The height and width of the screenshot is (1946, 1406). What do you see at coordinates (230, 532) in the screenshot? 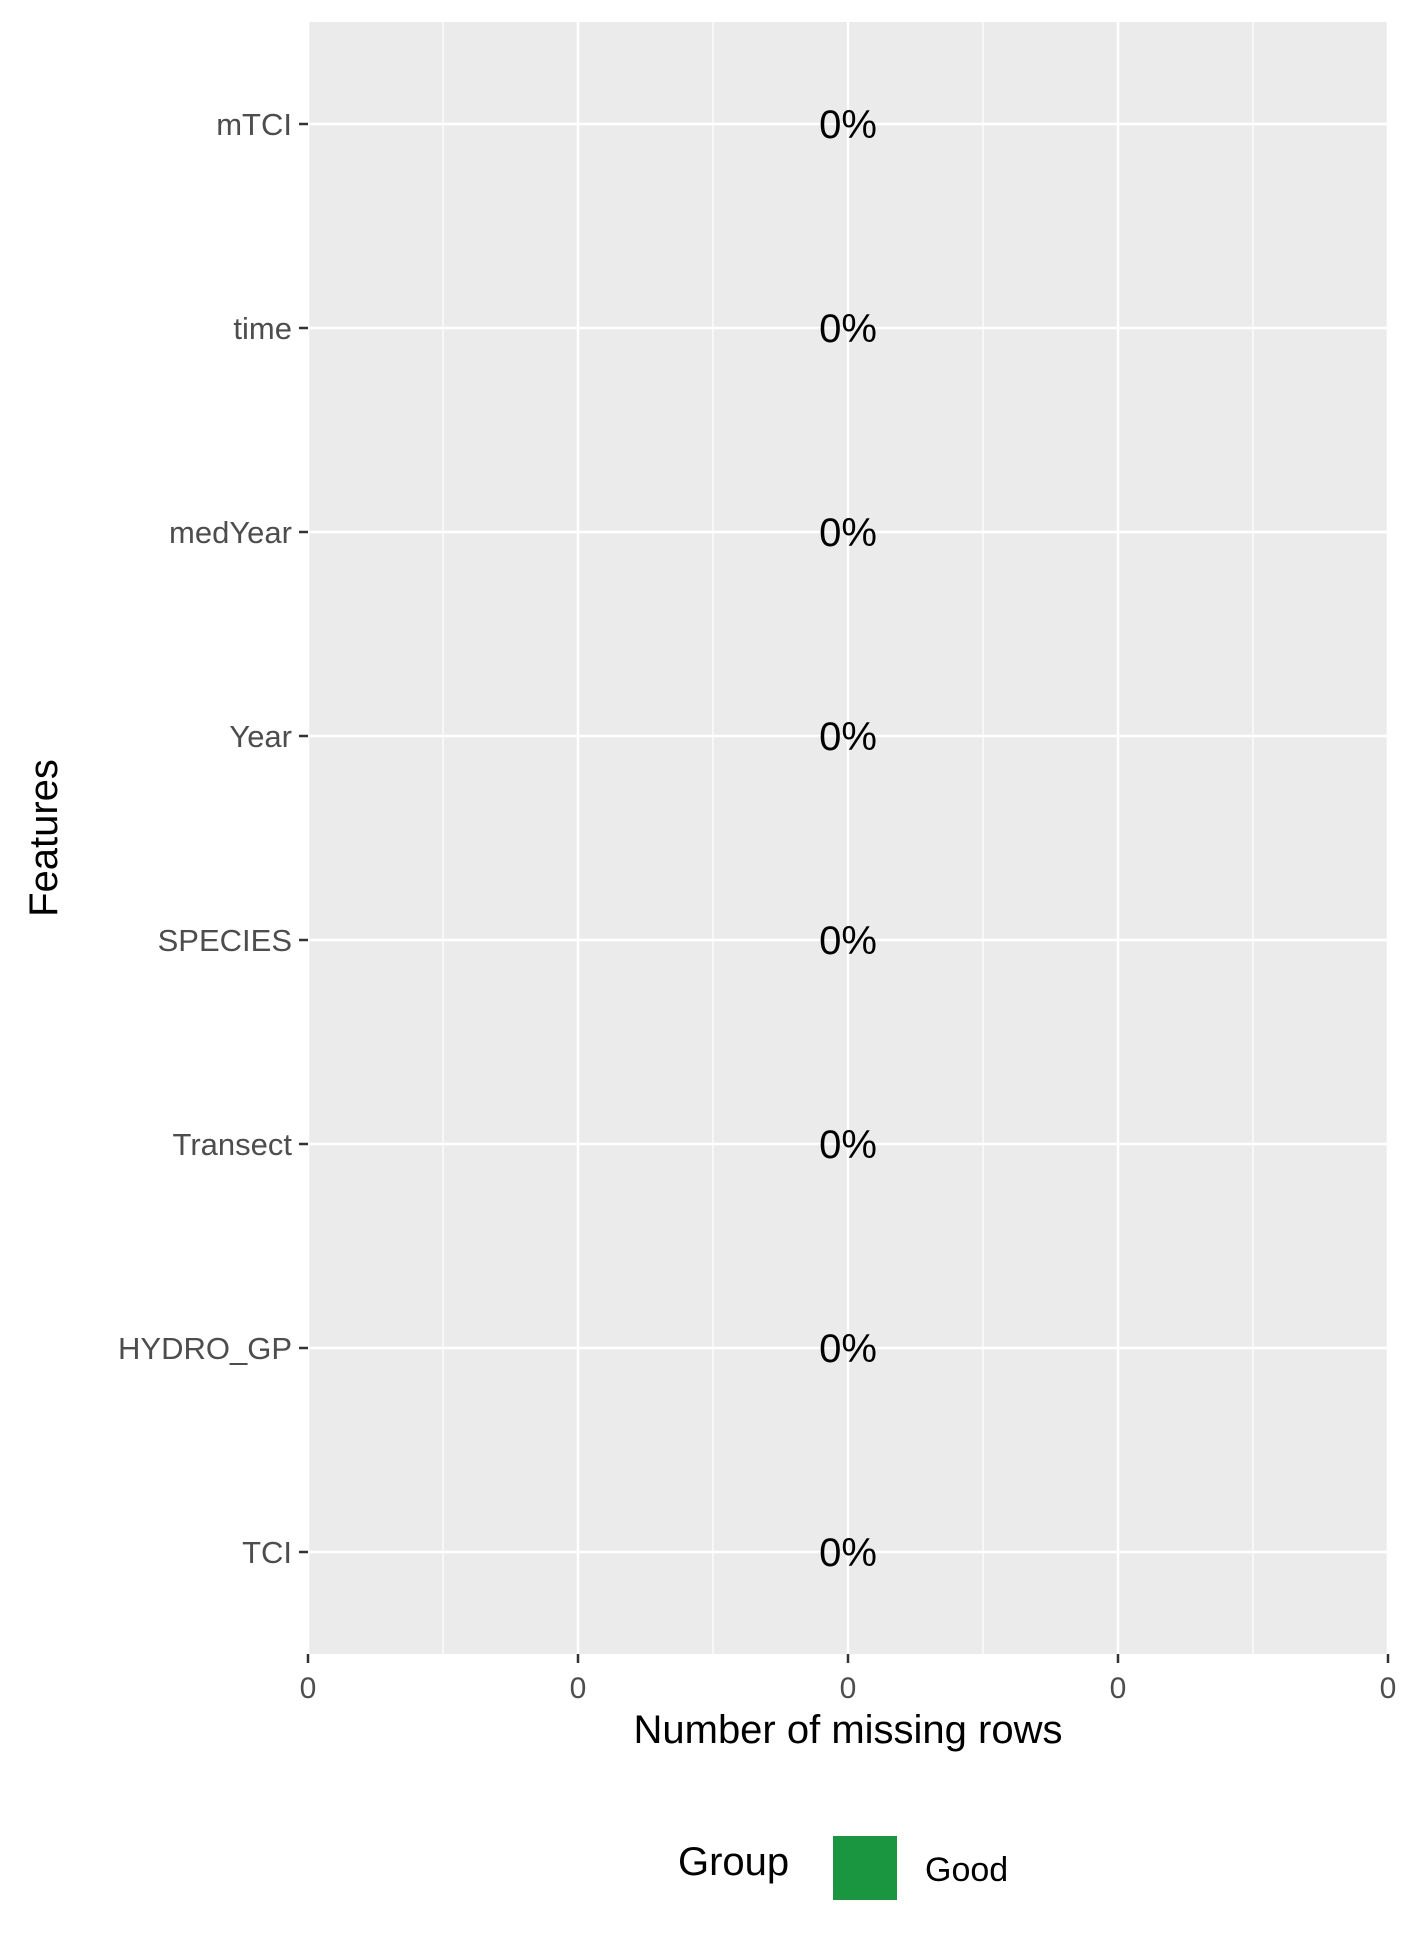
I see `y-tick-label-medyear: medYear` at bounding box center [230, 532].